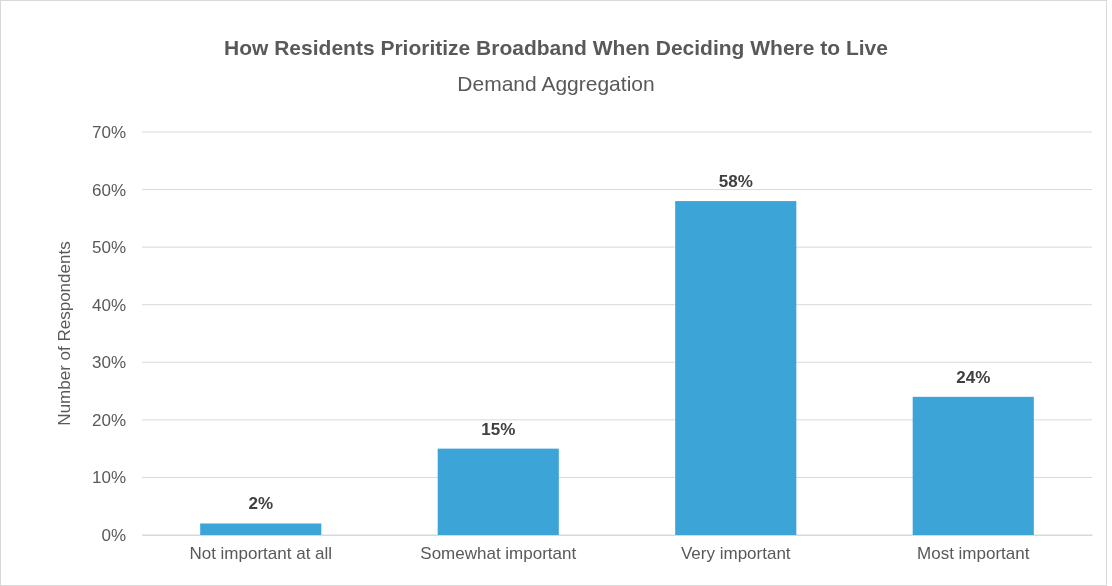 The width and height of the screenshot is (1112, 586). What do you see at coordinates (498, 429) in the screenshot?
I see `data-label: 15%` at bounding box center [498, 429].